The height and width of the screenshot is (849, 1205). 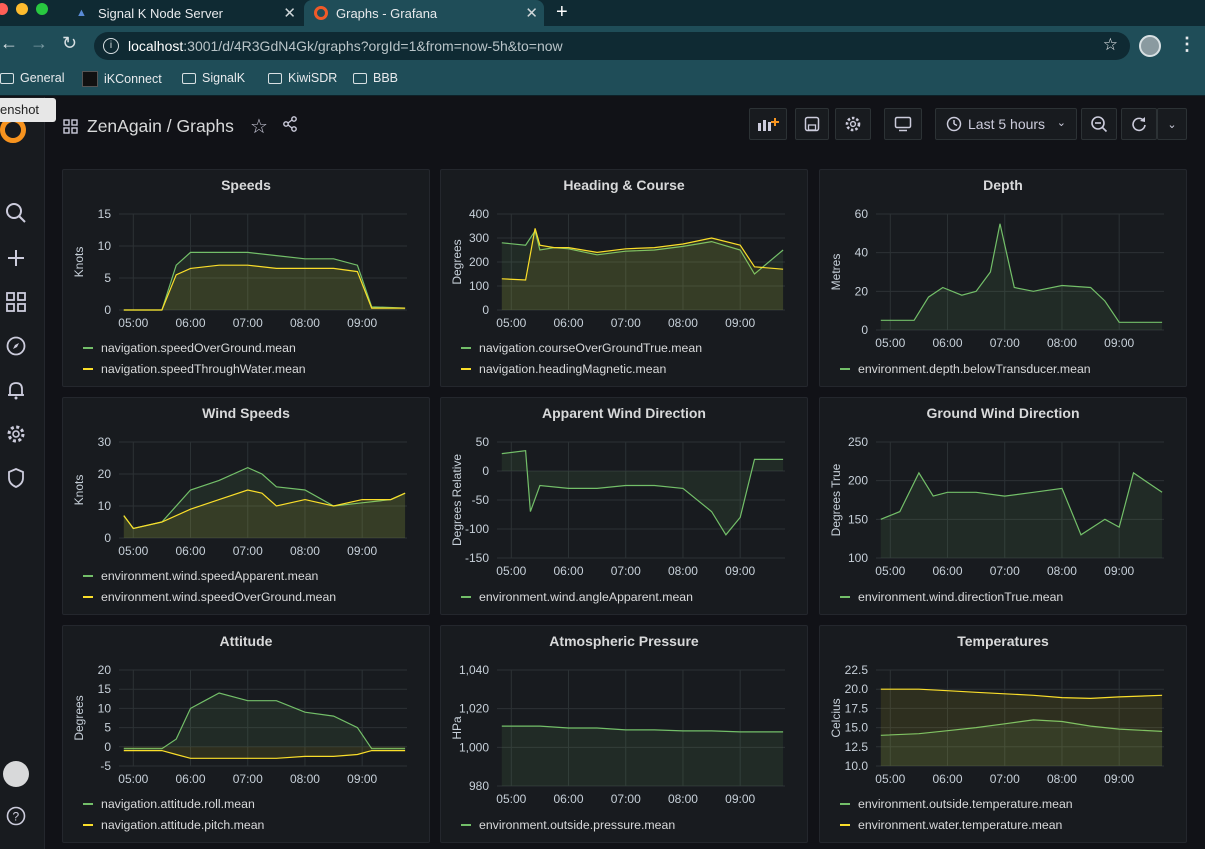 I want to click on y-tick-label: 5, so click(x=107, y=278).